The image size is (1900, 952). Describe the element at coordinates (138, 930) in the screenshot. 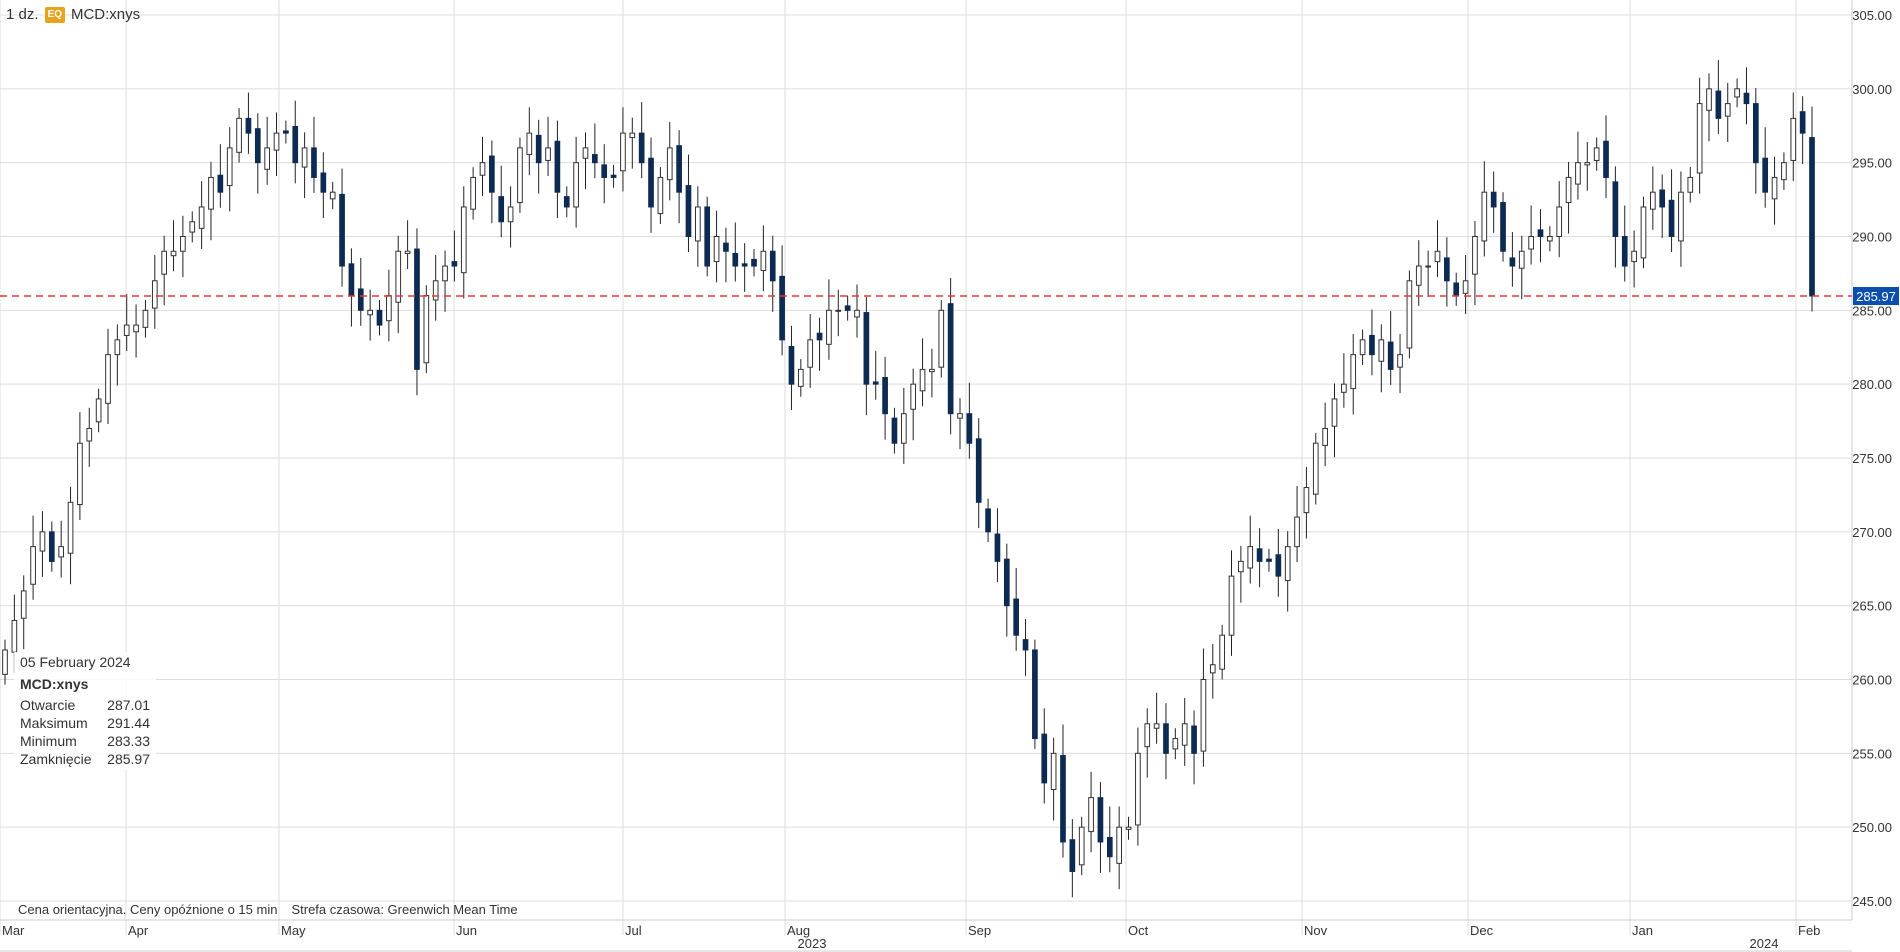

I see `x-tick-label: Apr` at that location.